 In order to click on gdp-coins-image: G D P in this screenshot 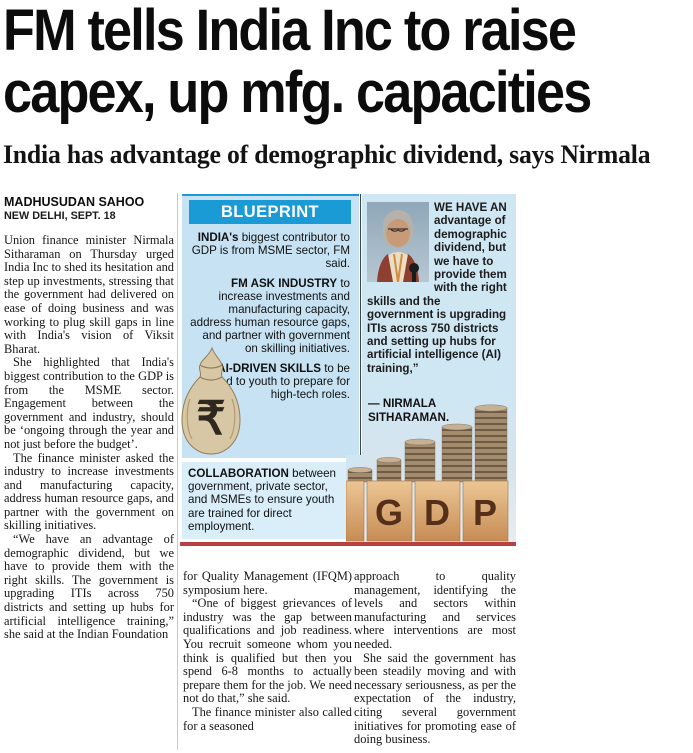, I will do `click(431, 473)`.